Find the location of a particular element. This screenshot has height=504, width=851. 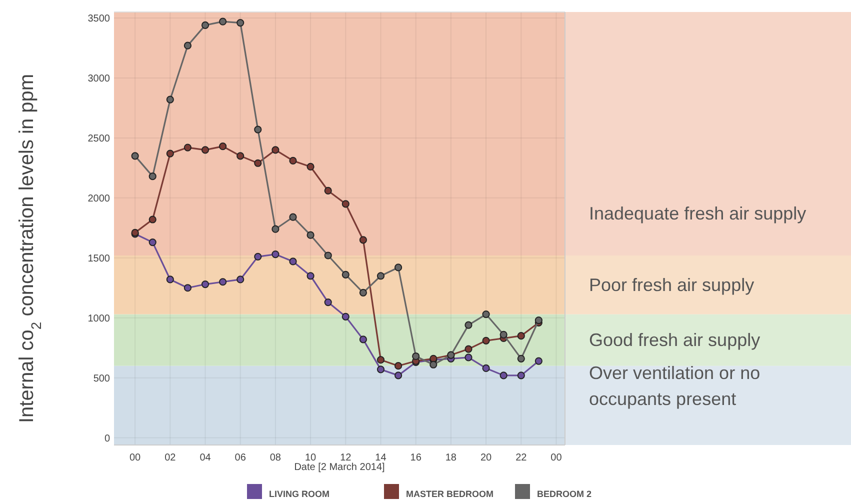

x-tick-label: 08 is located at coordinates (276, 458).